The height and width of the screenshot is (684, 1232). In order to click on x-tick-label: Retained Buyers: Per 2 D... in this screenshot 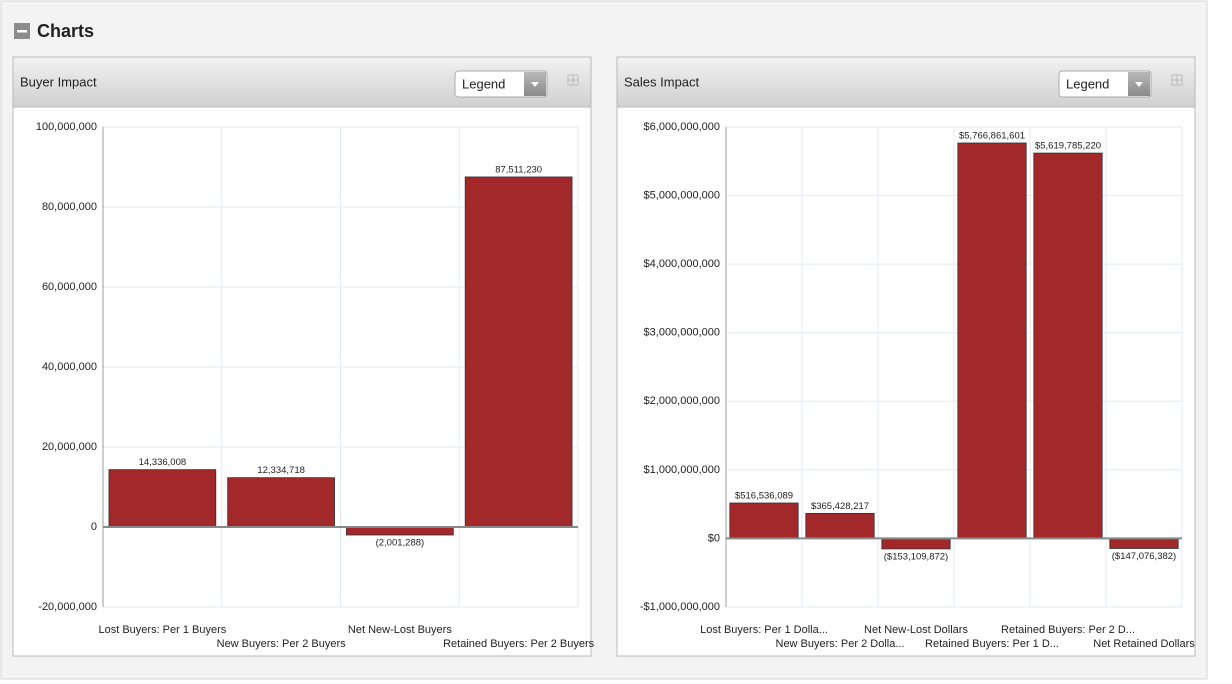, I will do `click(1068, 630)`.